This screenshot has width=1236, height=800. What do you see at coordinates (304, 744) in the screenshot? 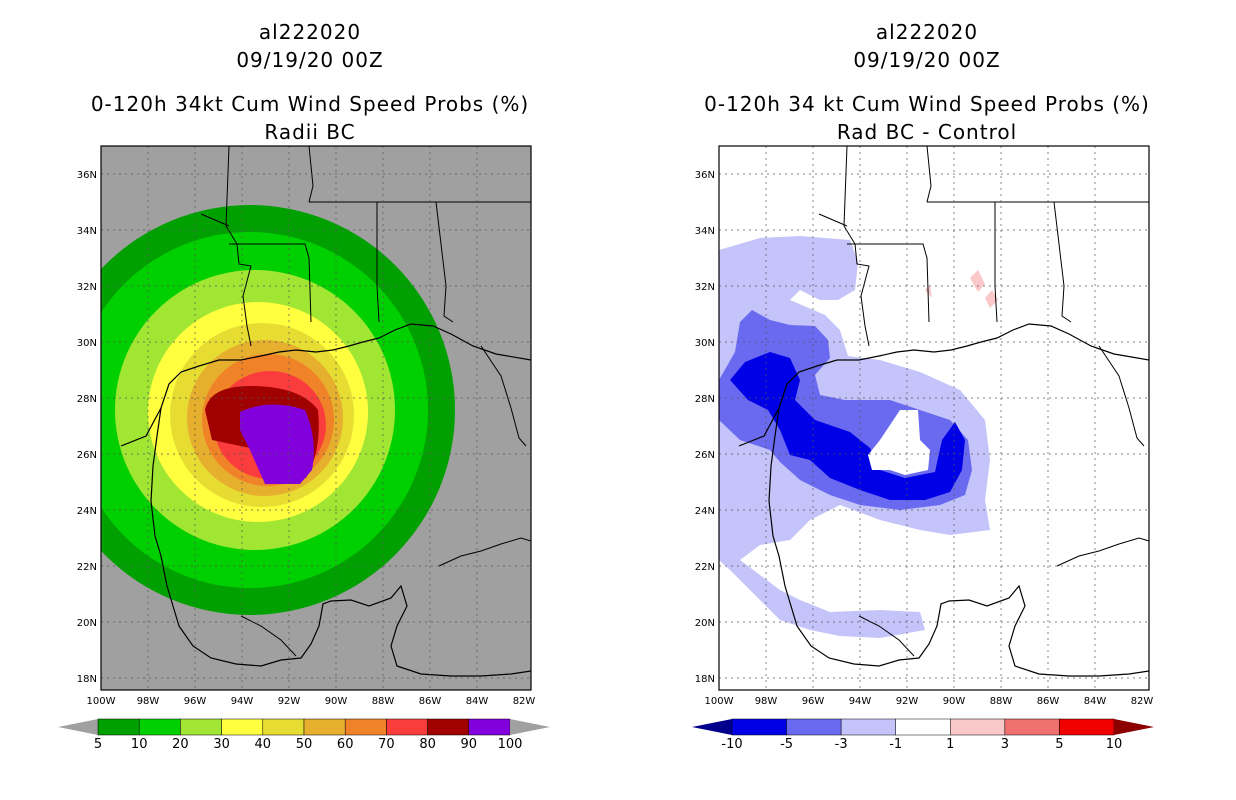
I see `left_panel-colorbar-label: 50` at bounding box center [304, 744].